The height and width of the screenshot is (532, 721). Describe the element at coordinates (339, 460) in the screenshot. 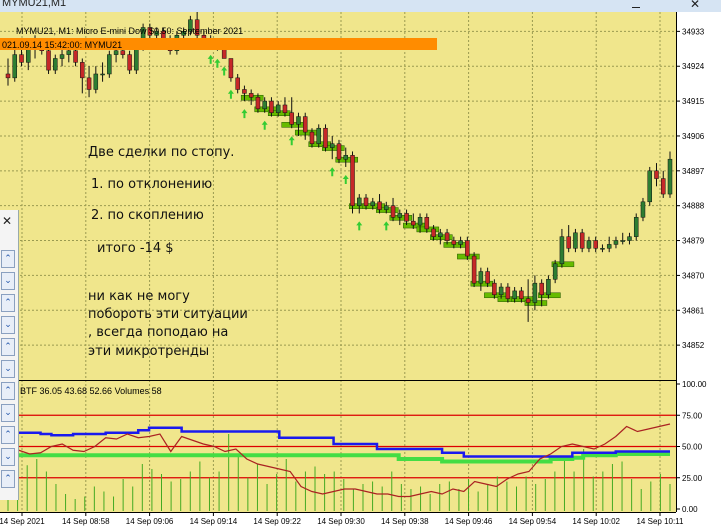

I see `indicator-line-dark_red` at that location.